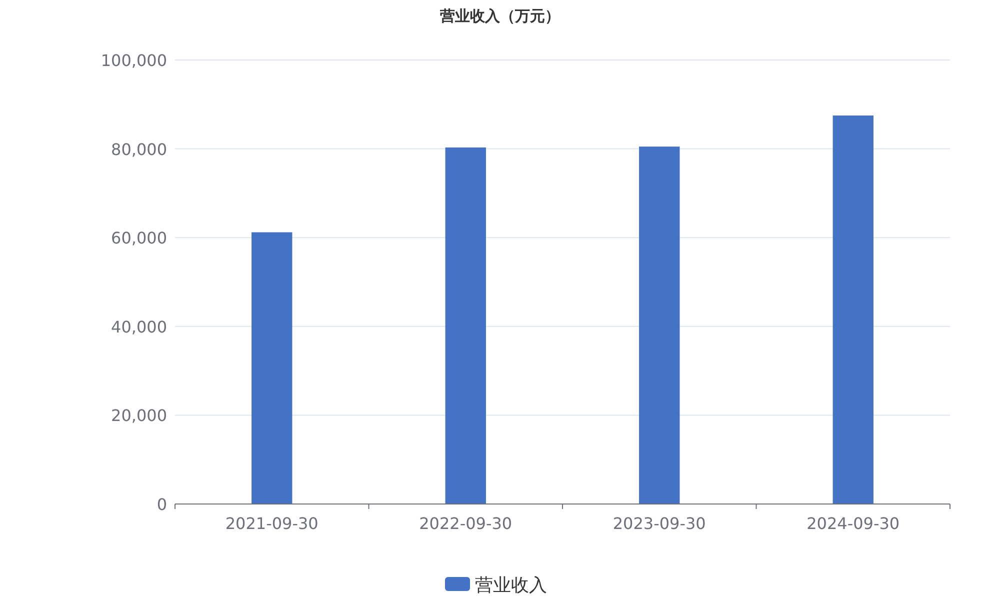  Describe the element at coordinates (133, 60) in the screenshot. I see `y-tick-label: 100,000` at that location.